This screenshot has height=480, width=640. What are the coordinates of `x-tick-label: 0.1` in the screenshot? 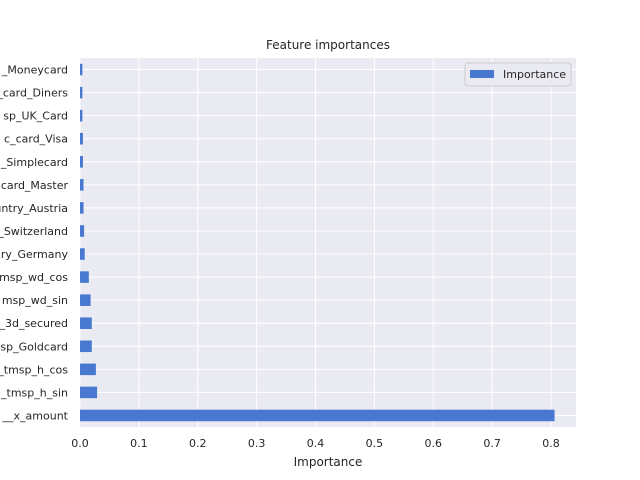 It's located at (139, 443).